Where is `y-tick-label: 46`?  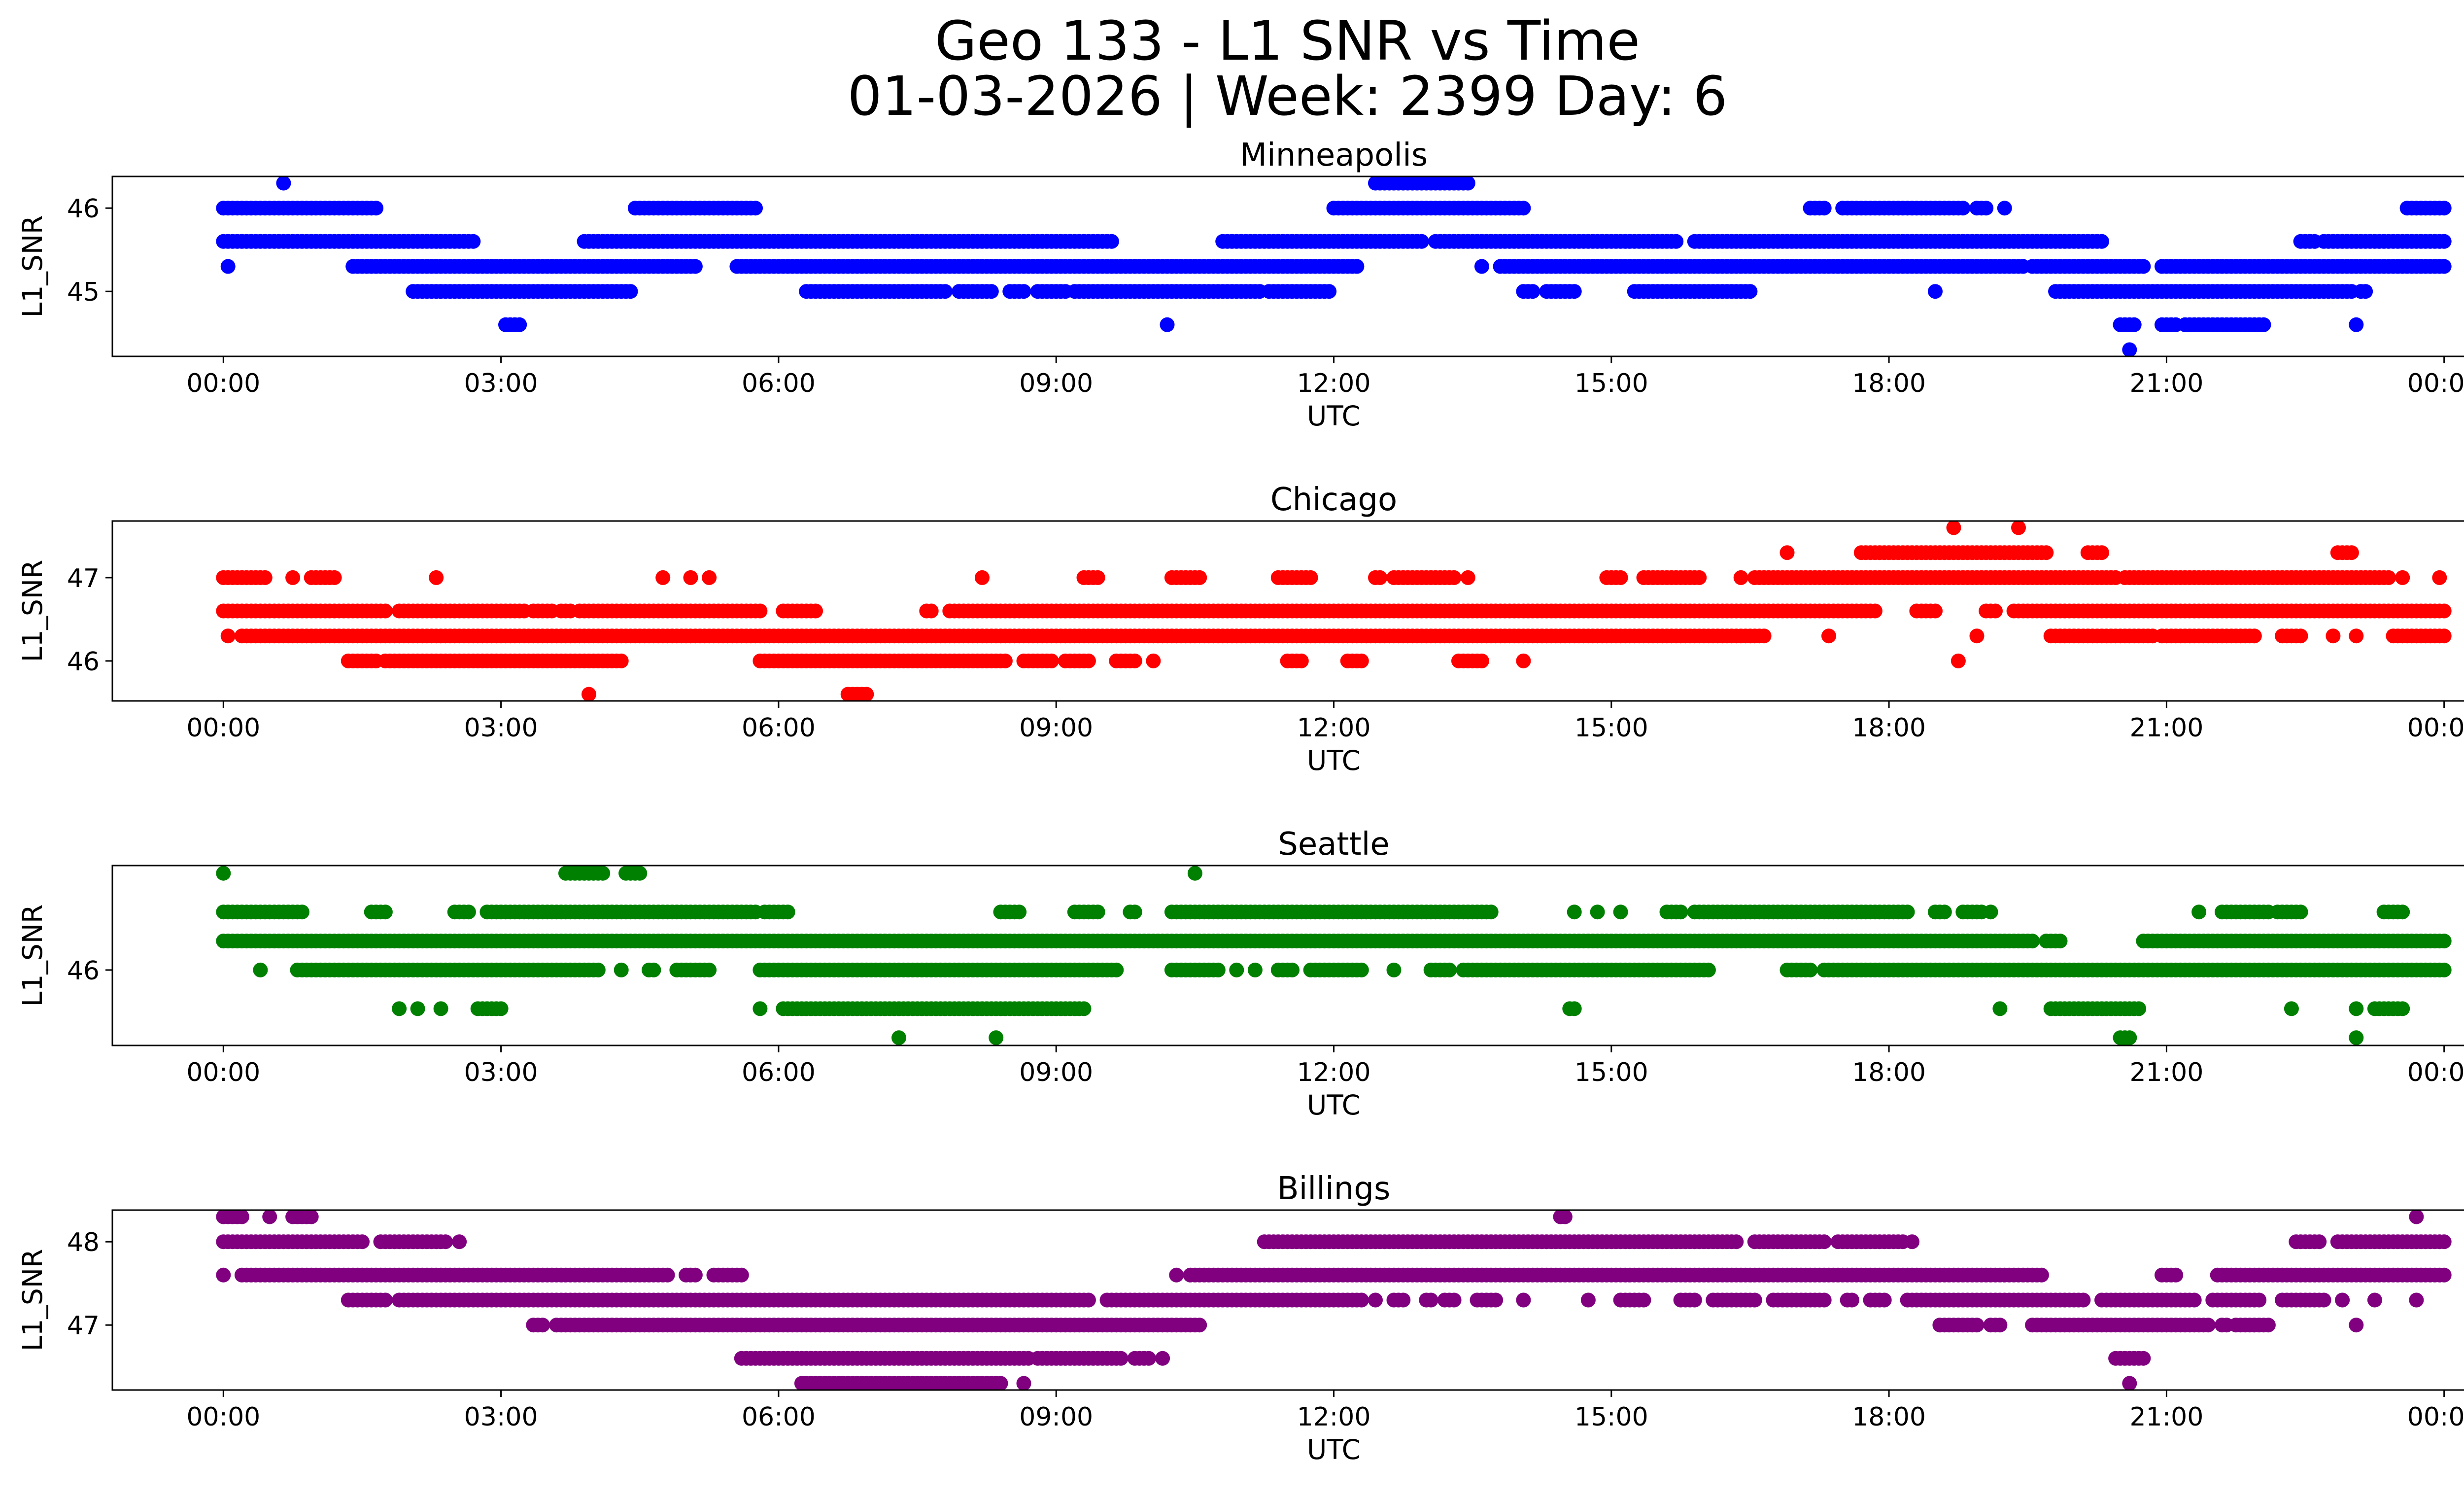 y-tick-label: 46 is located at coordinates (83, 209).